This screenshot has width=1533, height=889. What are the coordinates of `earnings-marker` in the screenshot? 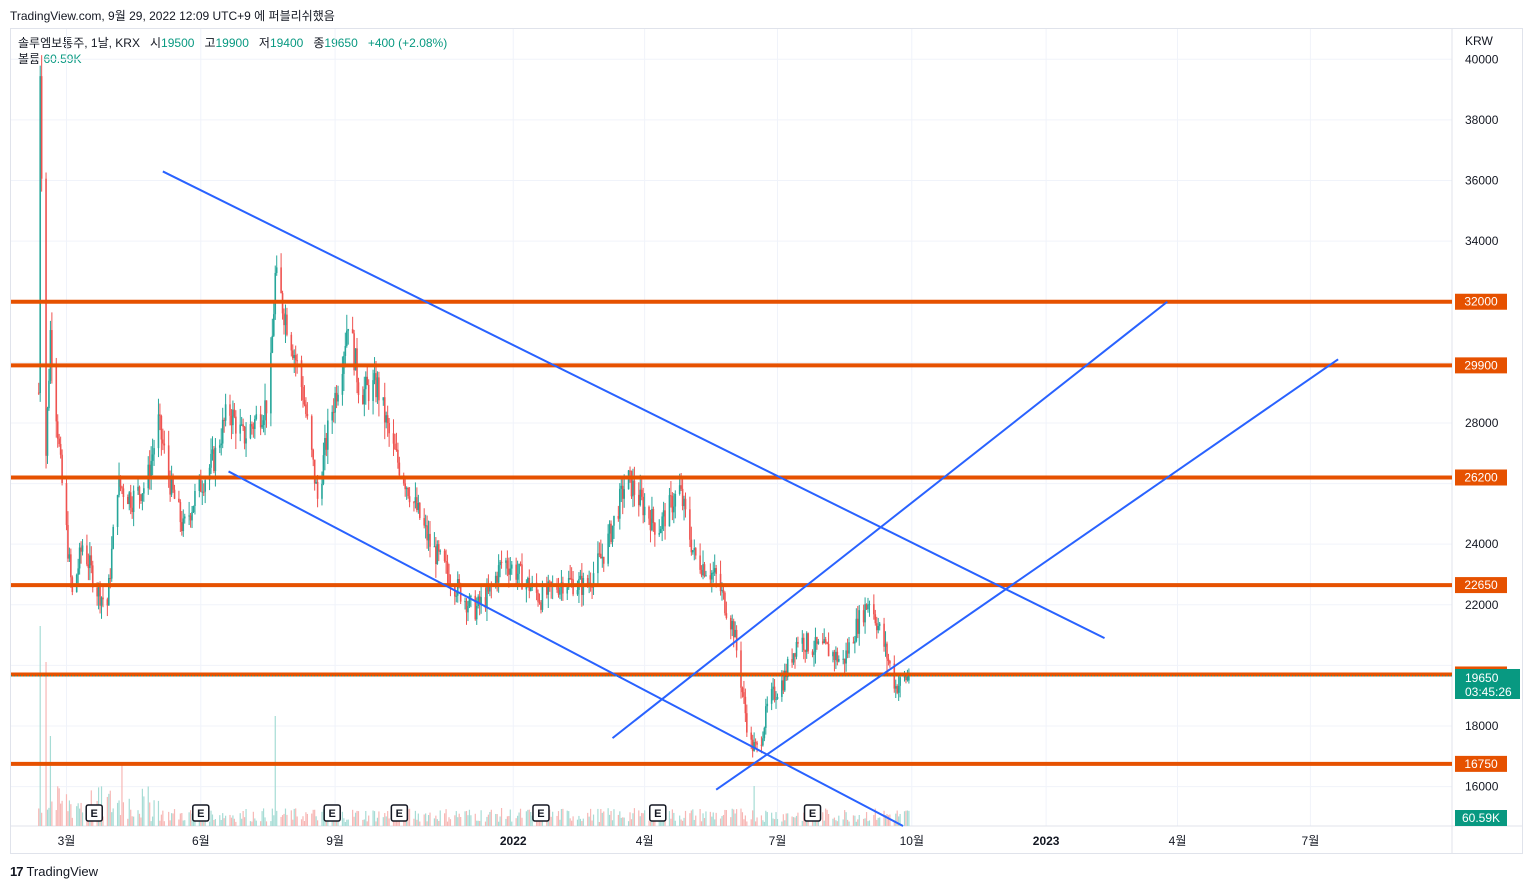 It's located at (541, 813).